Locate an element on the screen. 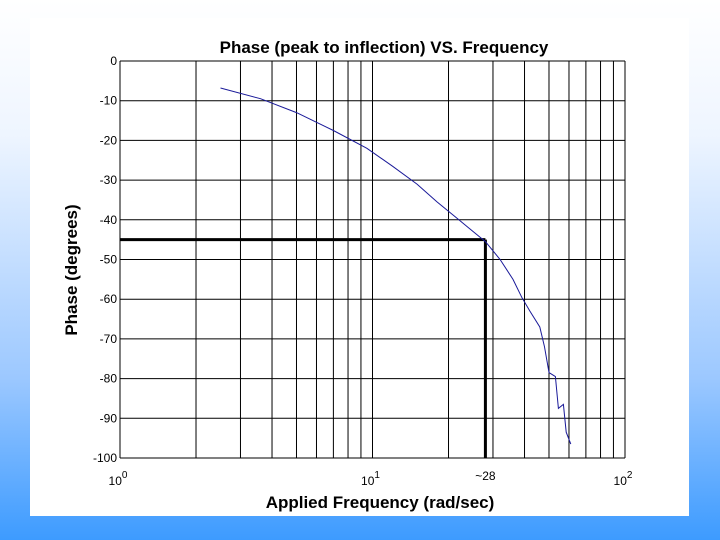  chart-title: Phase (peak to inflection) VS. Frequency is located at coordinates (384, 47).